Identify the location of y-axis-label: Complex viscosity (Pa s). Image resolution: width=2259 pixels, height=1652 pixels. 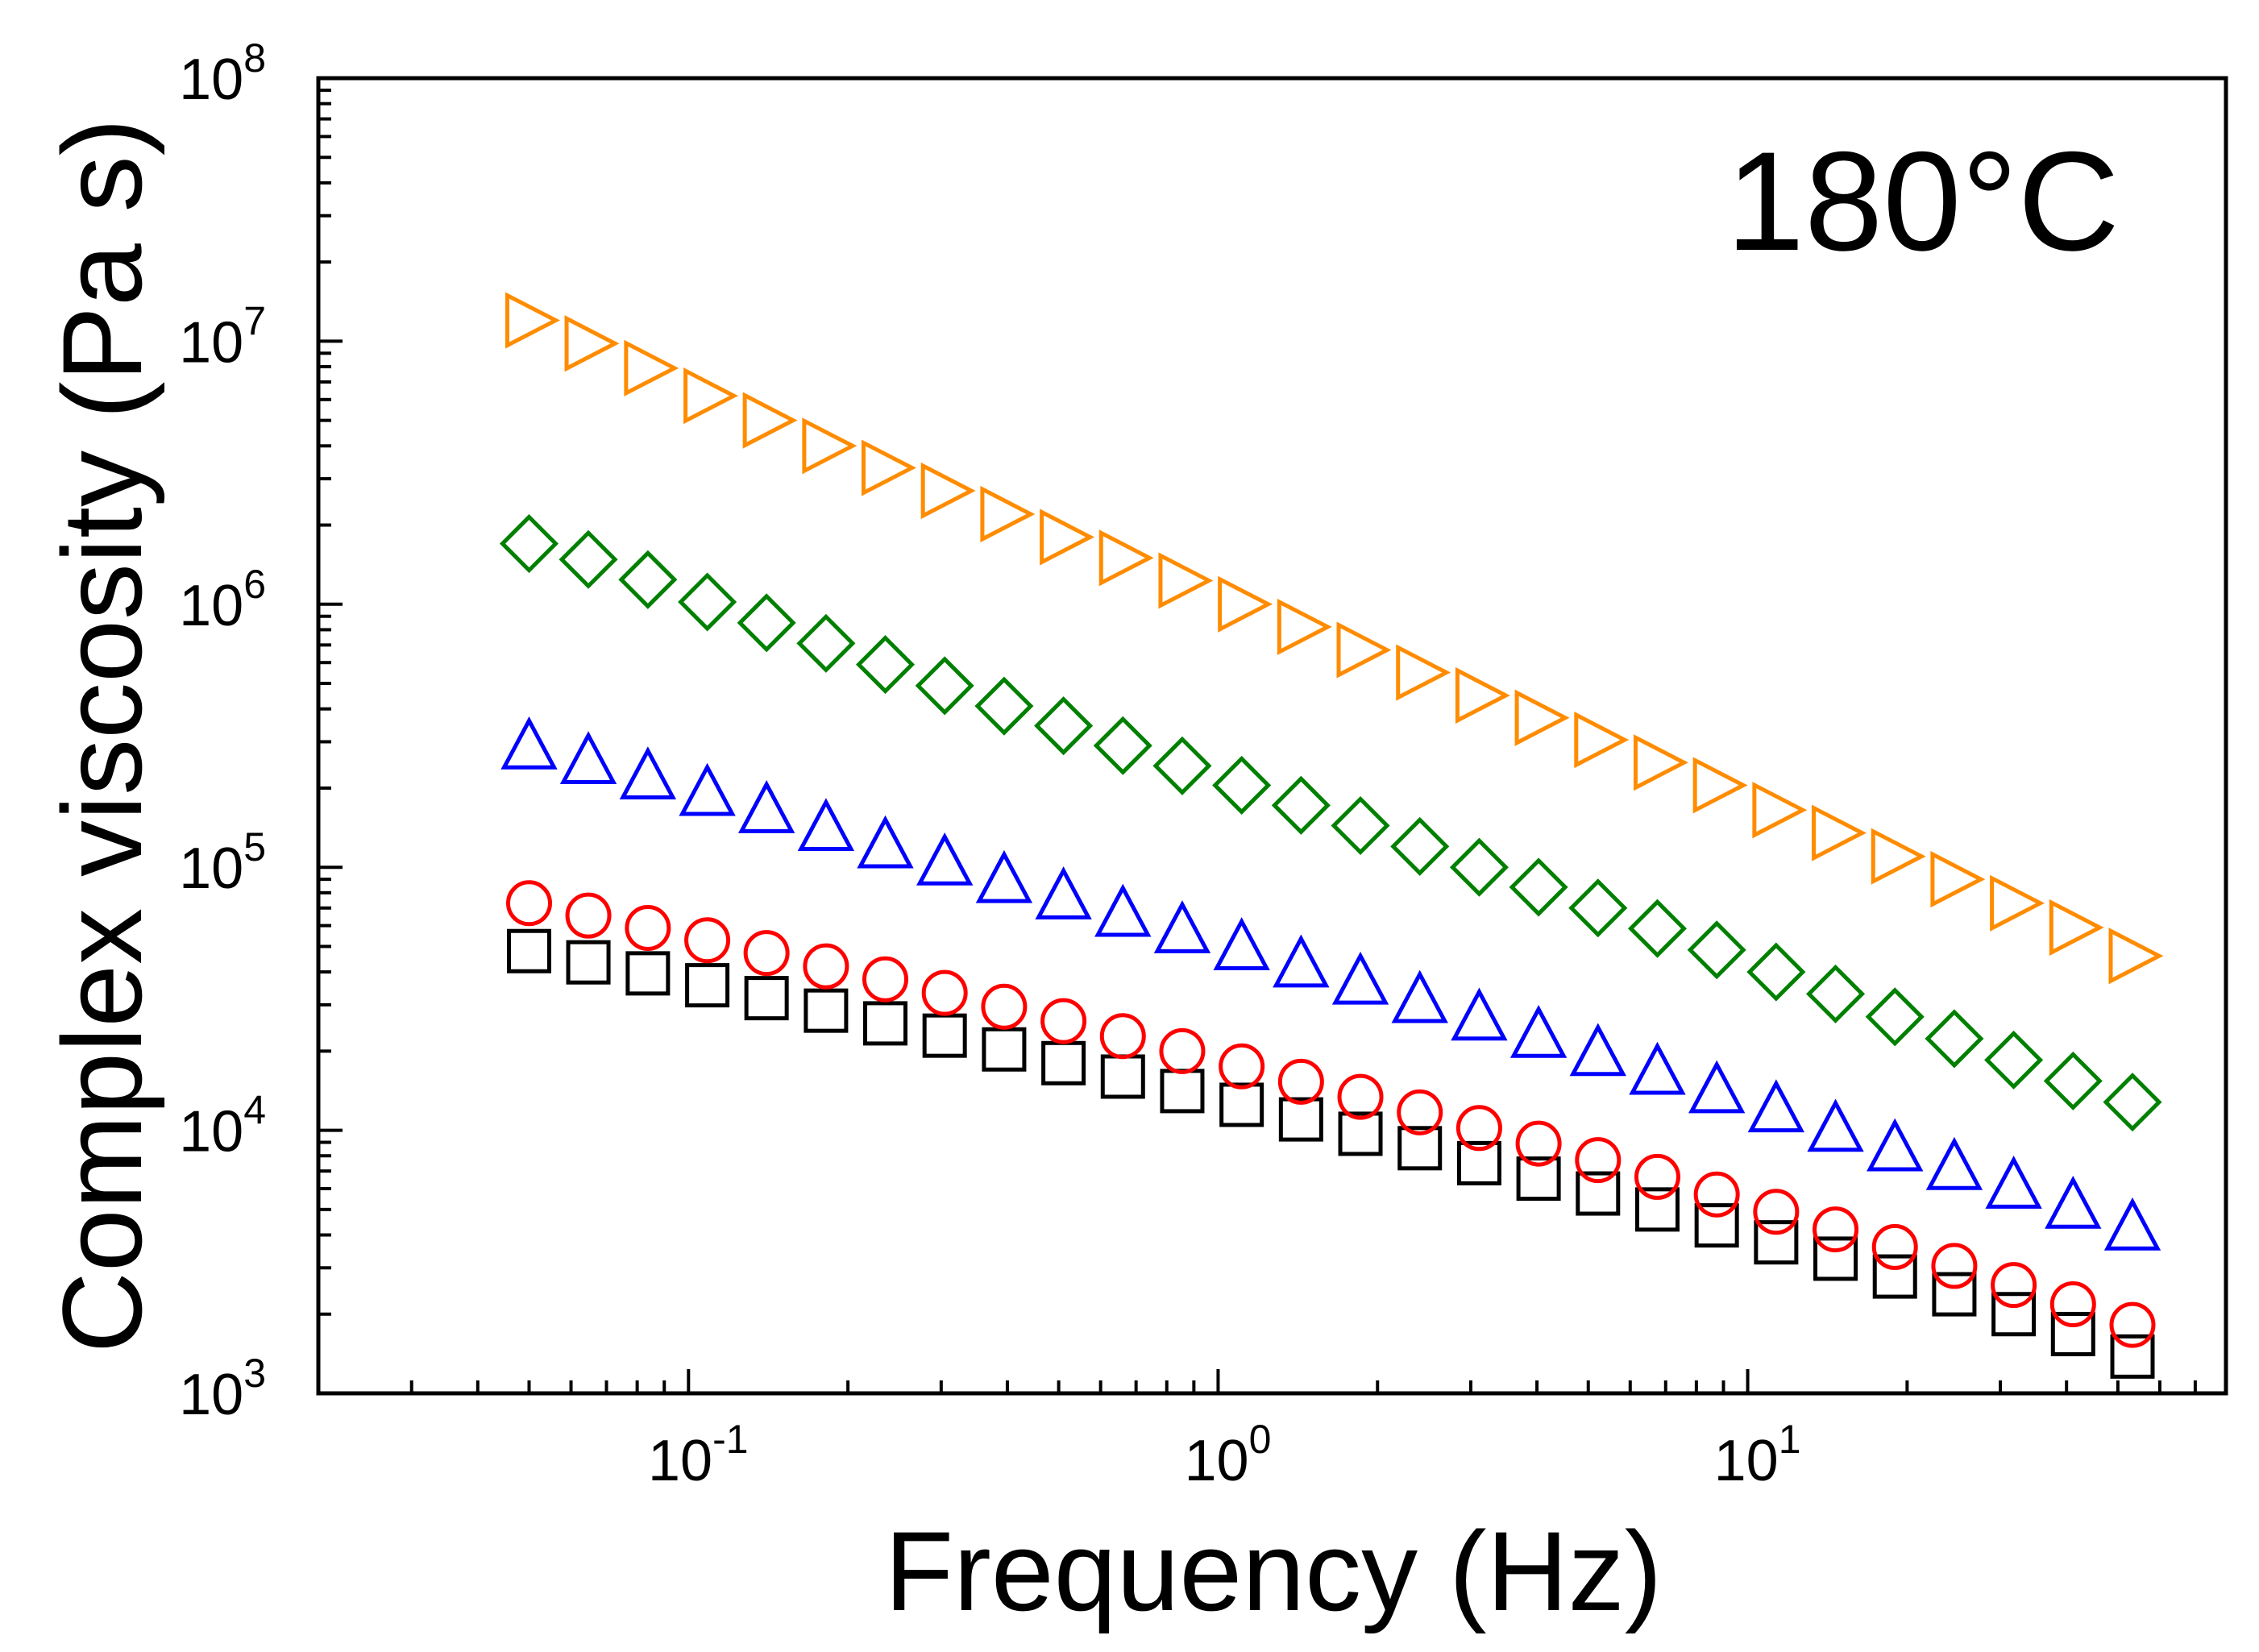
(102, 736).